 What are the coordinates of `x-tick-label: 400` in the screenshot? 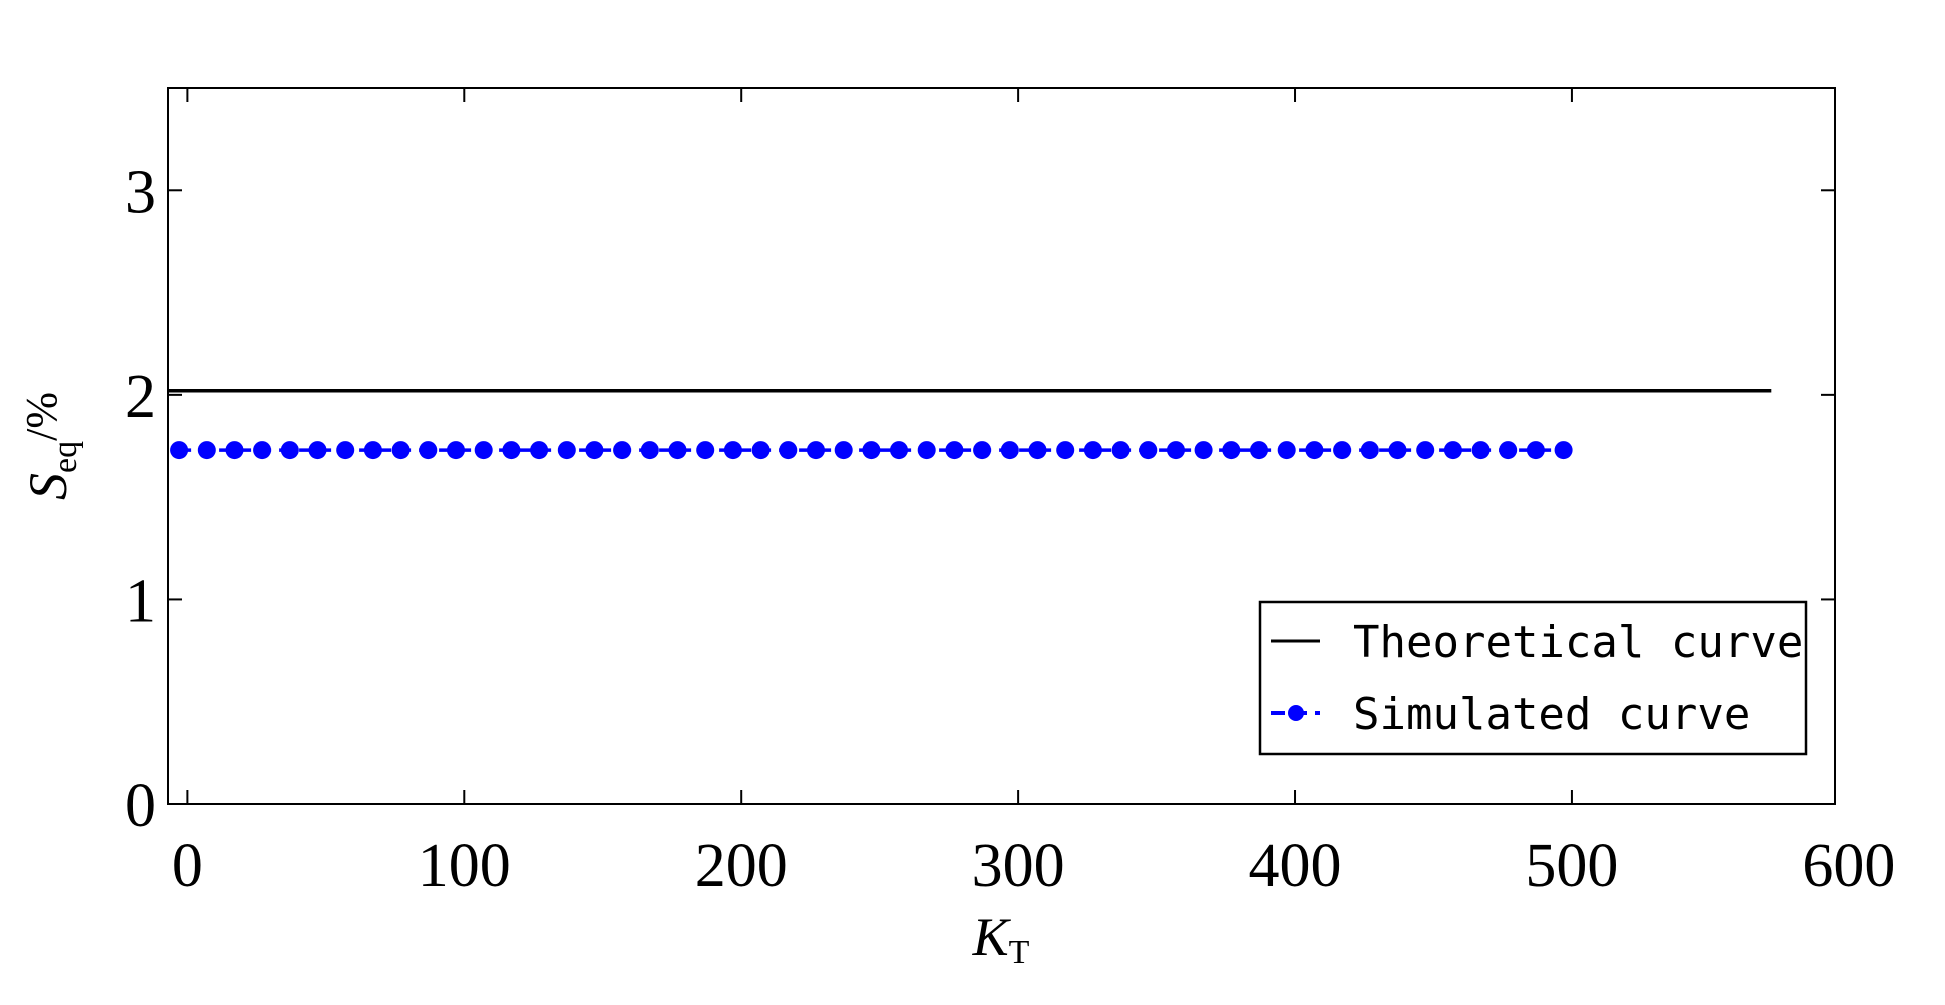 It's located at (1295, 866).